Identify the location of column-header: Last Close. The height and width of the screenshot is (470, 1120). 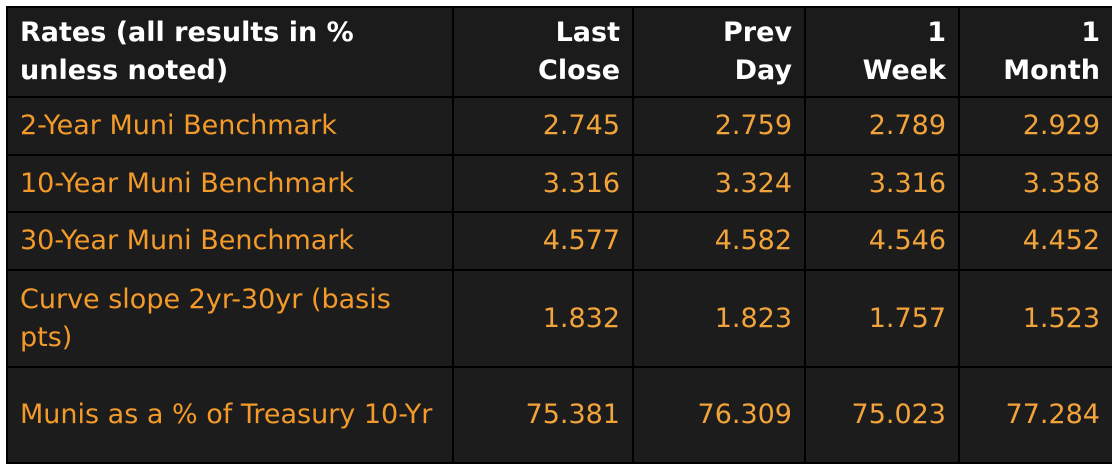
(543, 52).